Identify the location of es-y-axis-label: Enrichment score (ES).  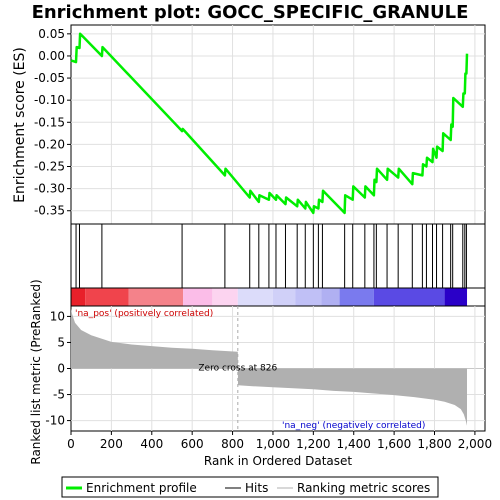
(20, 125).